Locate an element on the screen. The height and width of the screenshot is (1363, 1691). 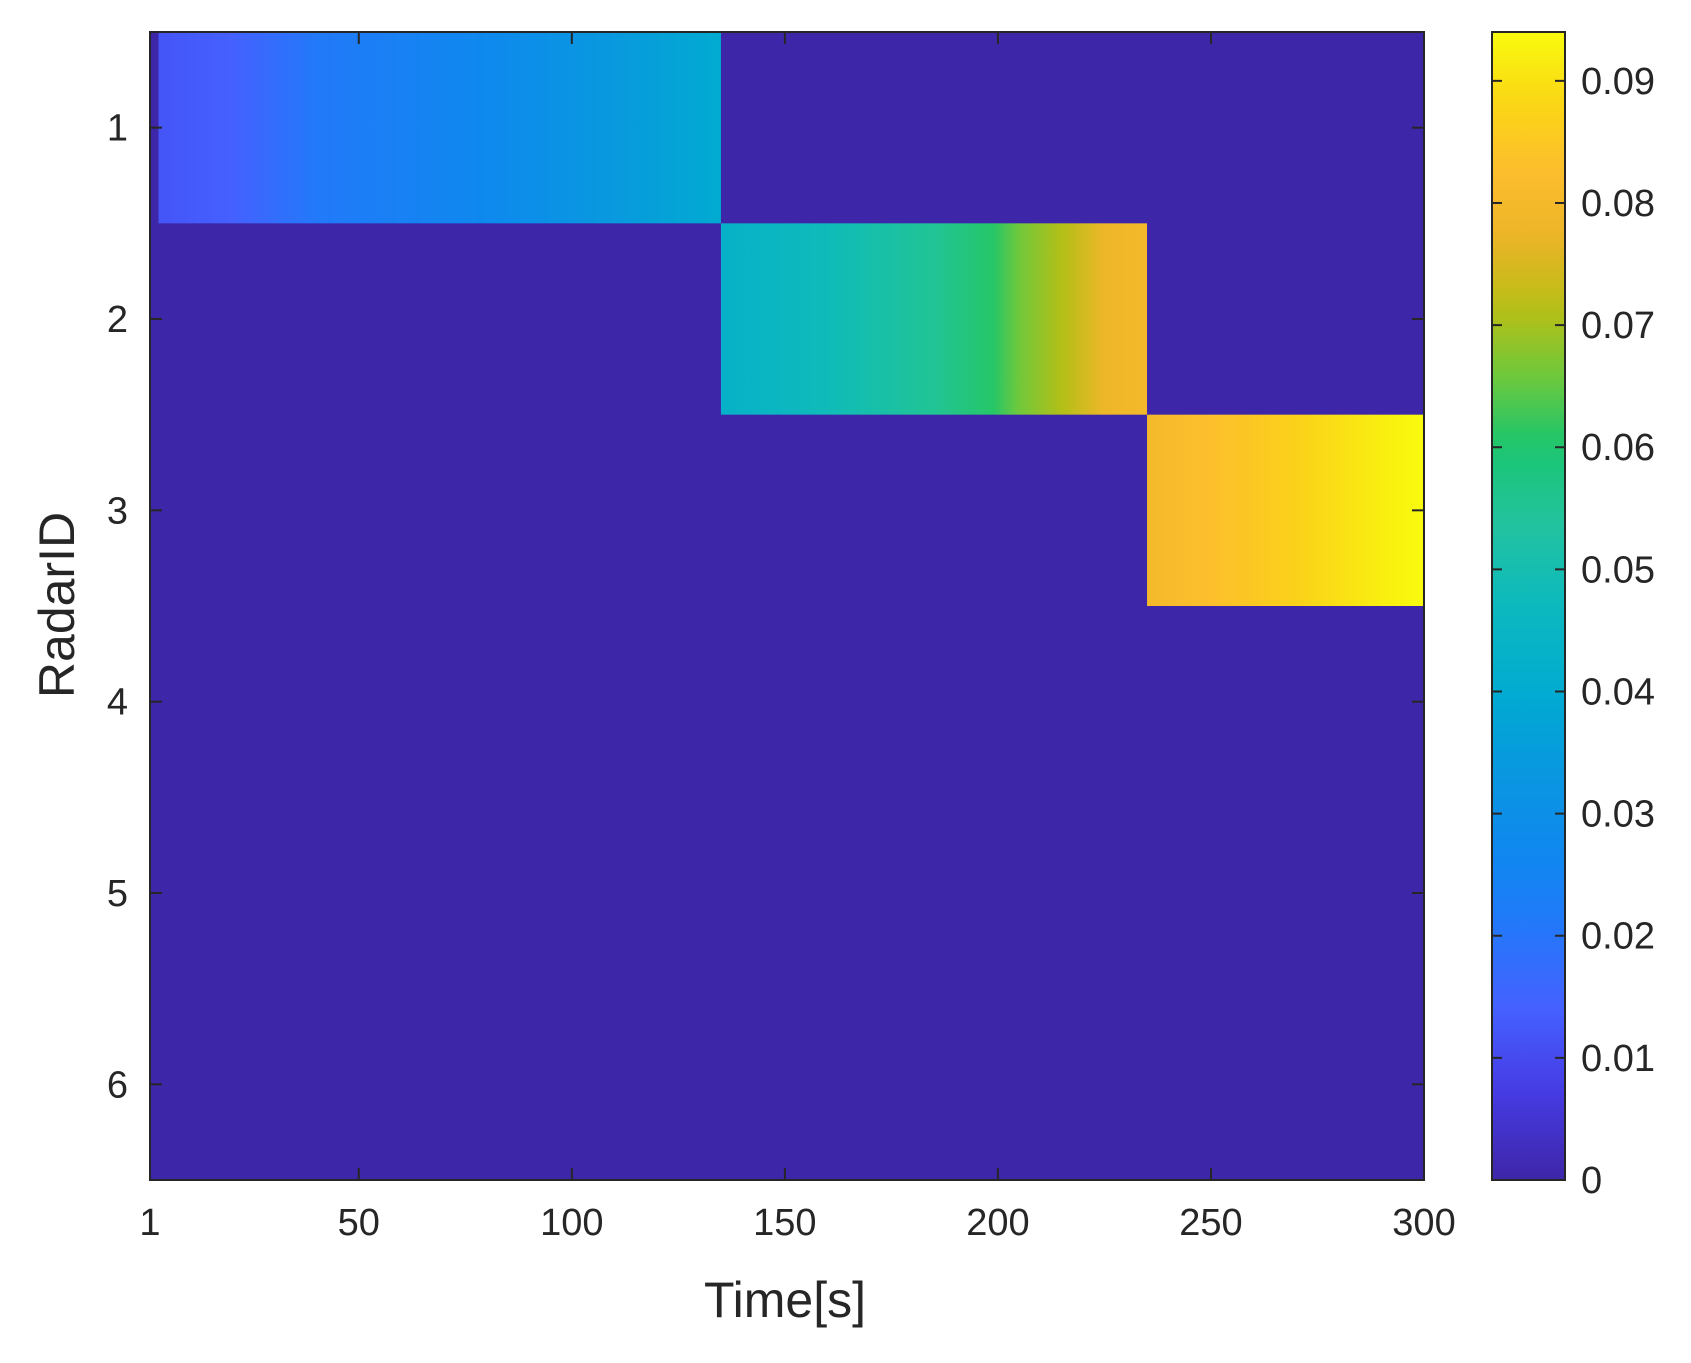
colorbar-tick-label: 0.01 is located at coordinates (1618, 1059).